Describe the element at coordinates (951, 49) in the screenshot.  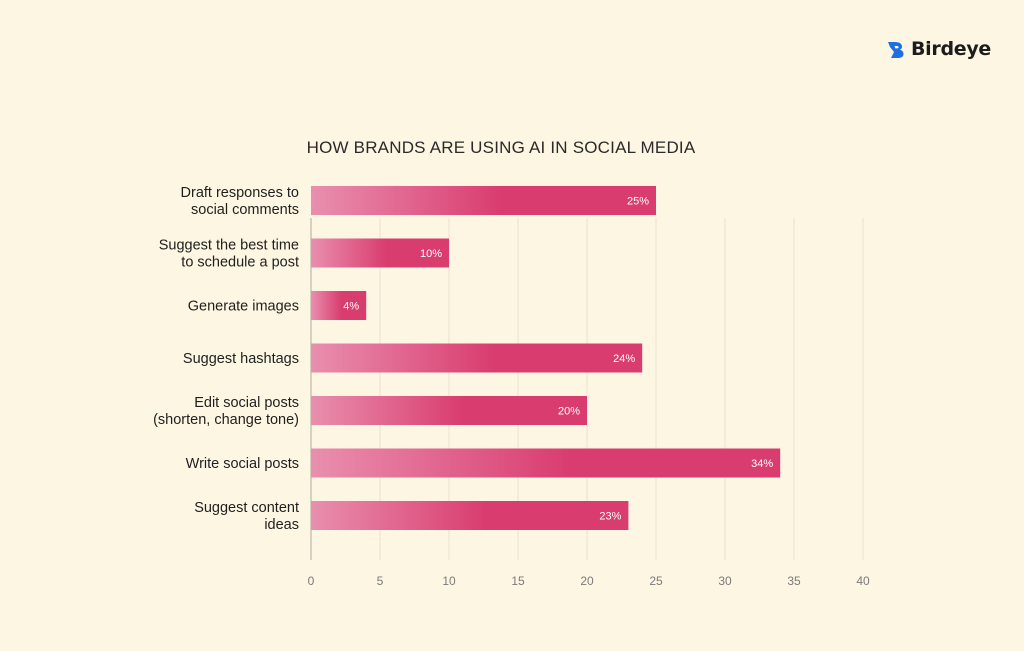
I see `brand-name: Birdeye` at that location.